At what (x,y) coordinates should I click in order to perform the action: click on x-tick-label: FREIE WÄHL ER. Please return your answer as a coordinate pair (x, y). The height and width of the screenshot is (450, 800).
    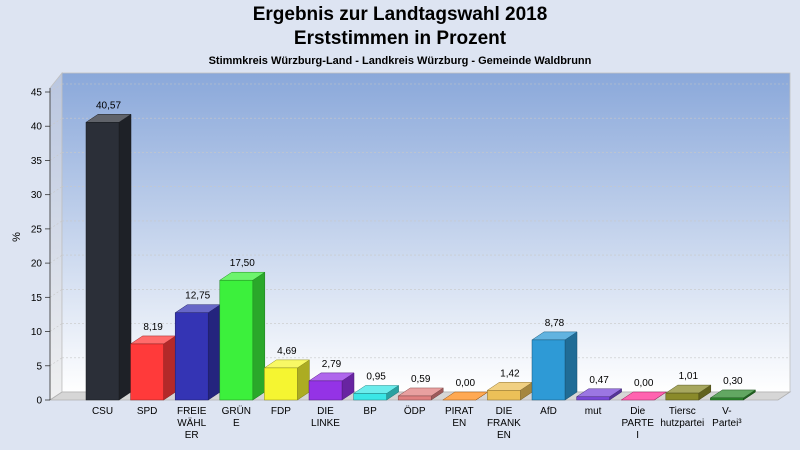
    Looking at the image, I should click on (192, 423).